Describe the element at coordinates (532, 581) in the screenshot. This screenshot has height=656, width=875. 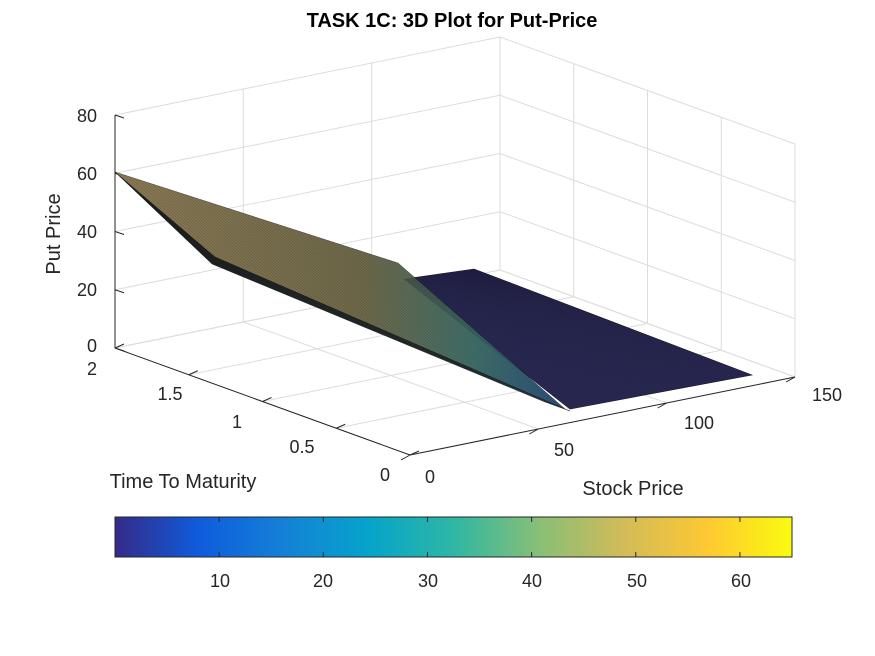
I see `colorbar-tick-label: 40` at that location.